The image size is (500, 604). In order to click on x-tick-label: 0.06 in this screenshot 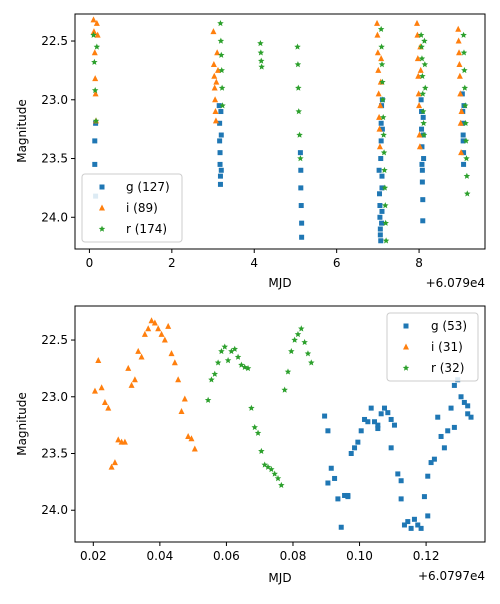, I will do `click(226, 556)`.